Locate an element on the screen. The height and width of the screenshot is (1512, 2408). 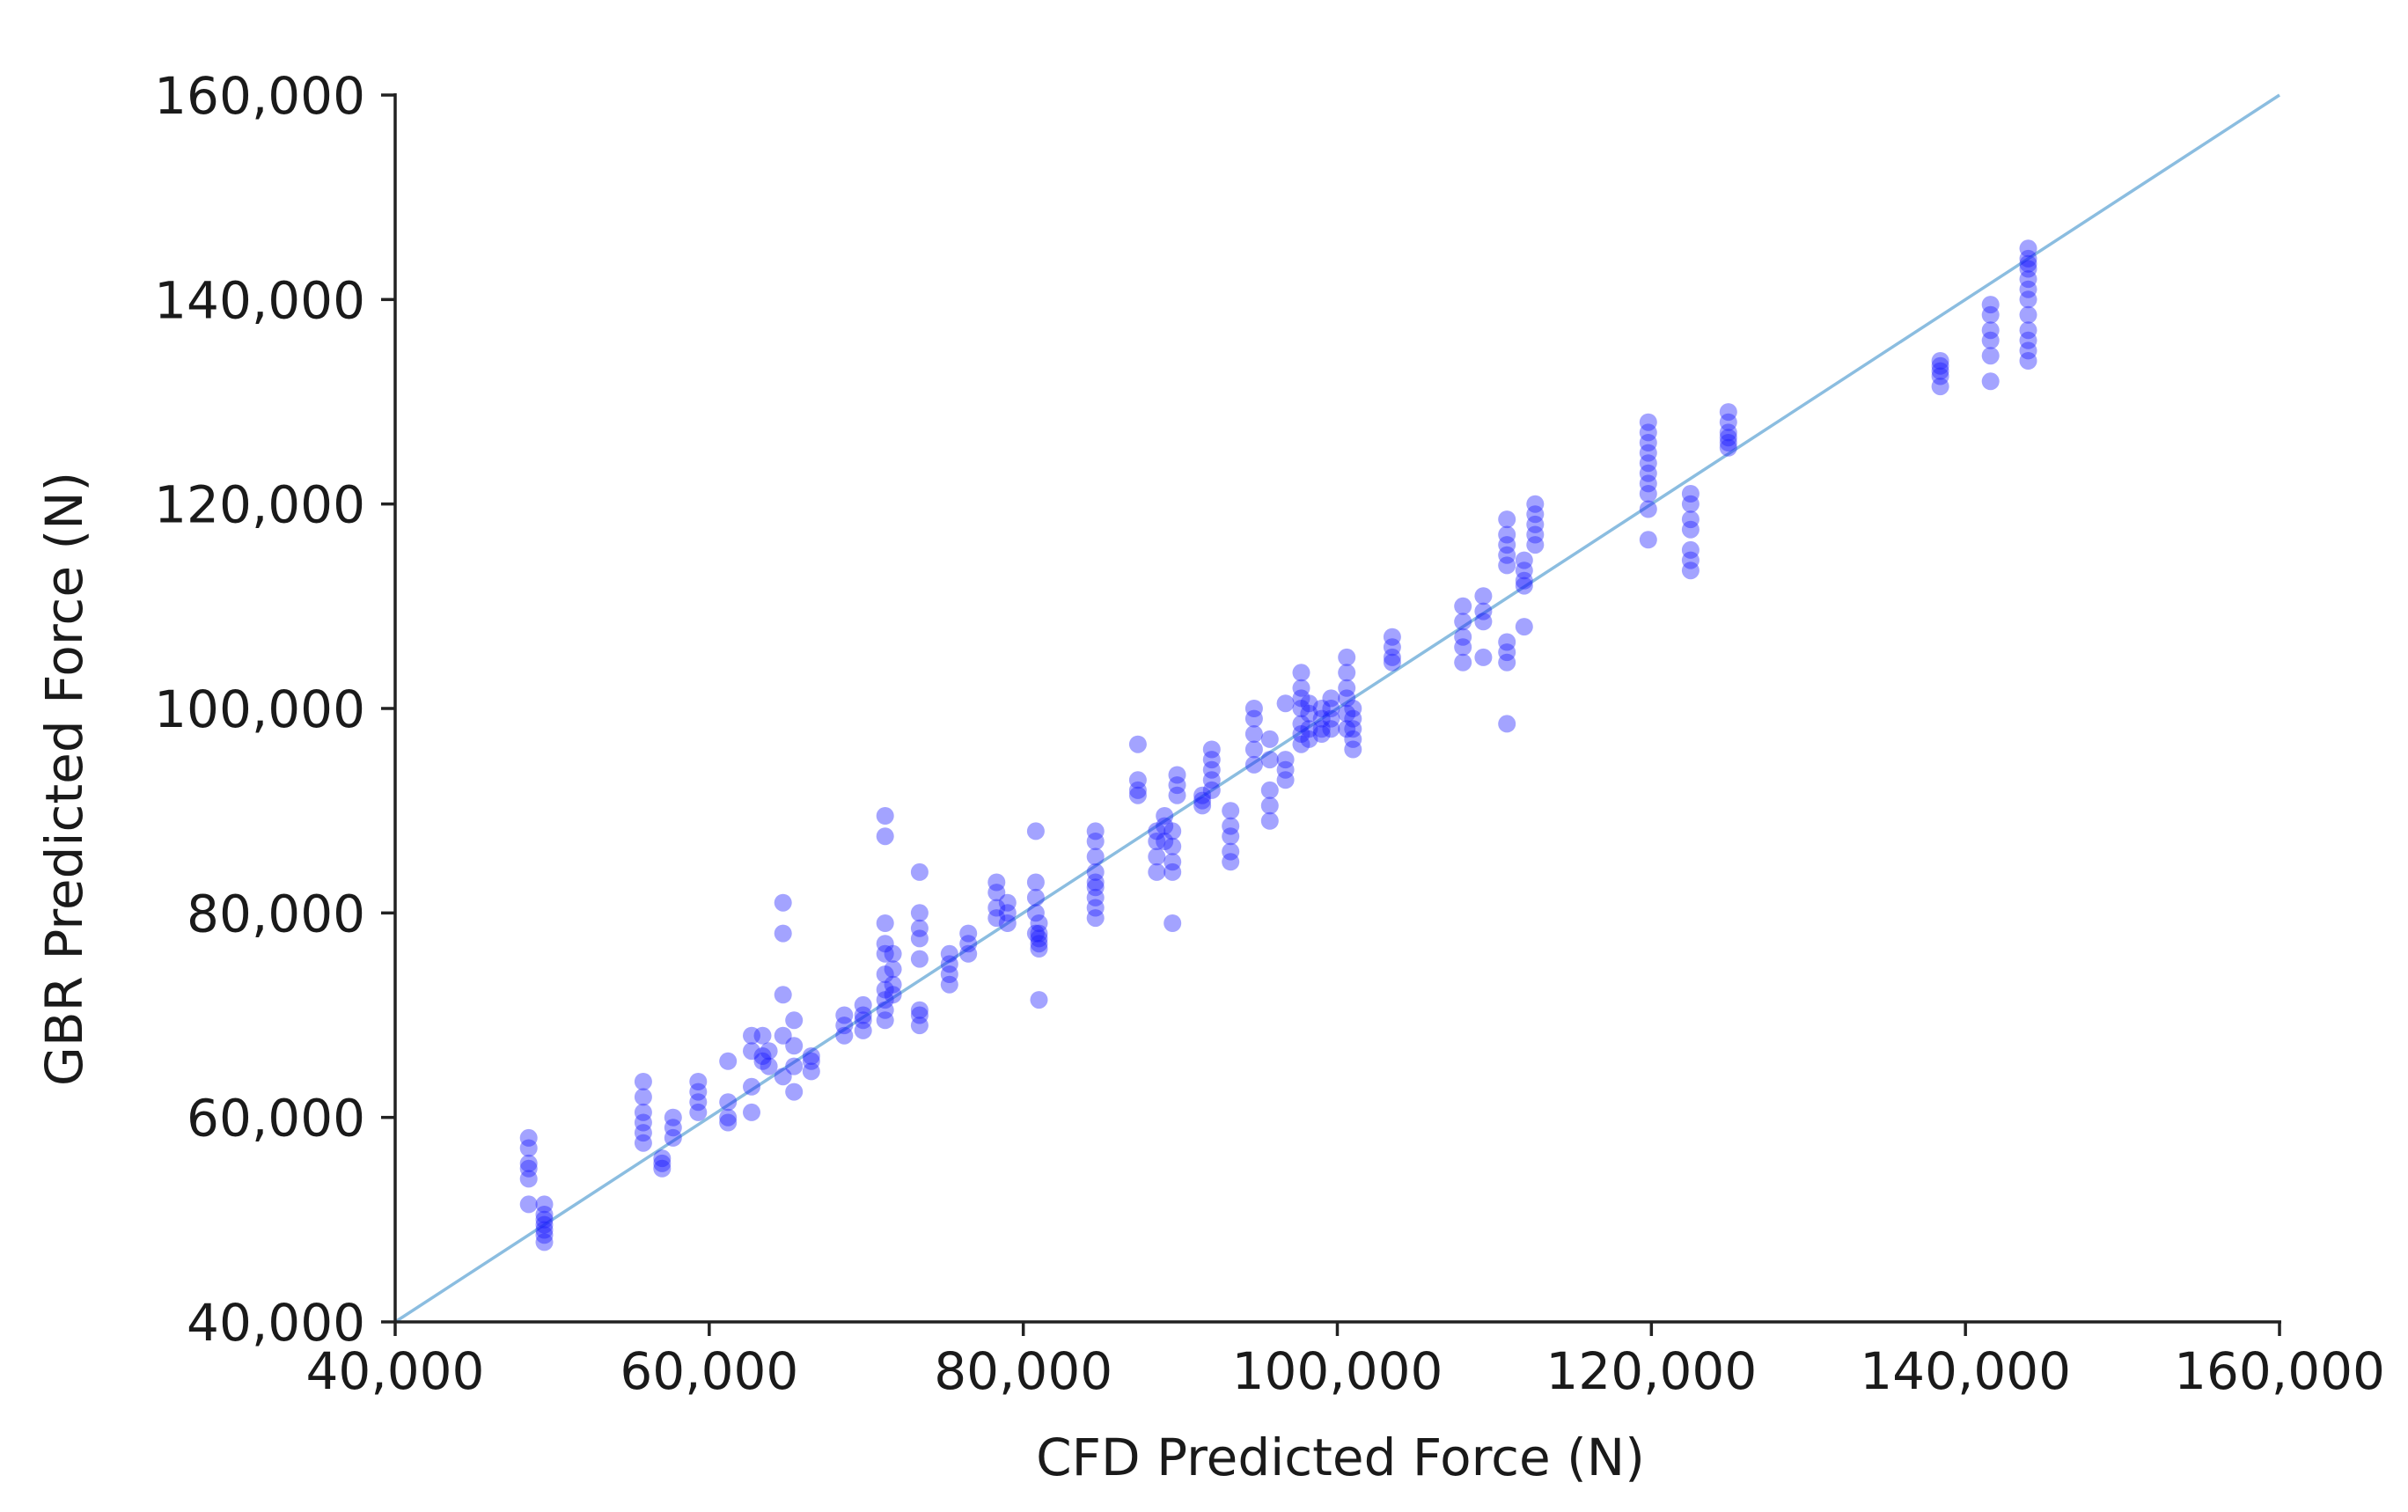
y-tick-label: 120,000 is located at coordinates (259, 505).